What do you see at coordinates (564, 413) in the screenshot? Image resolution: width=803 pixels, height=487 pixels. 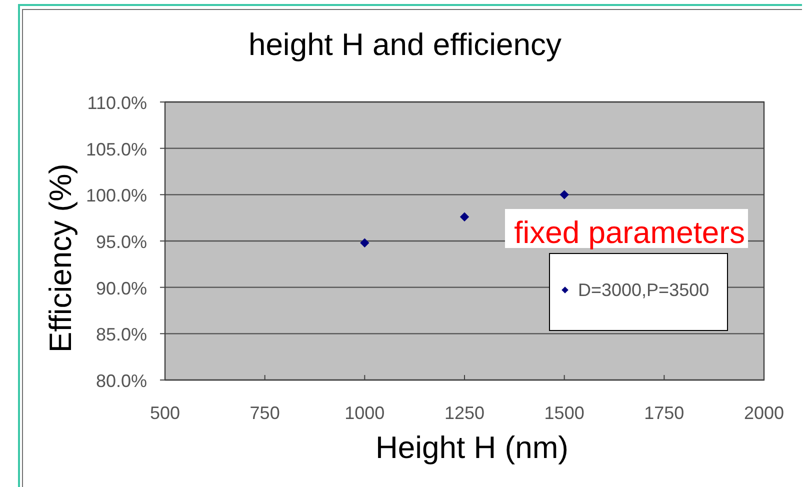 I see `x-tick-label: 1500` at bounding box center [564, 413].